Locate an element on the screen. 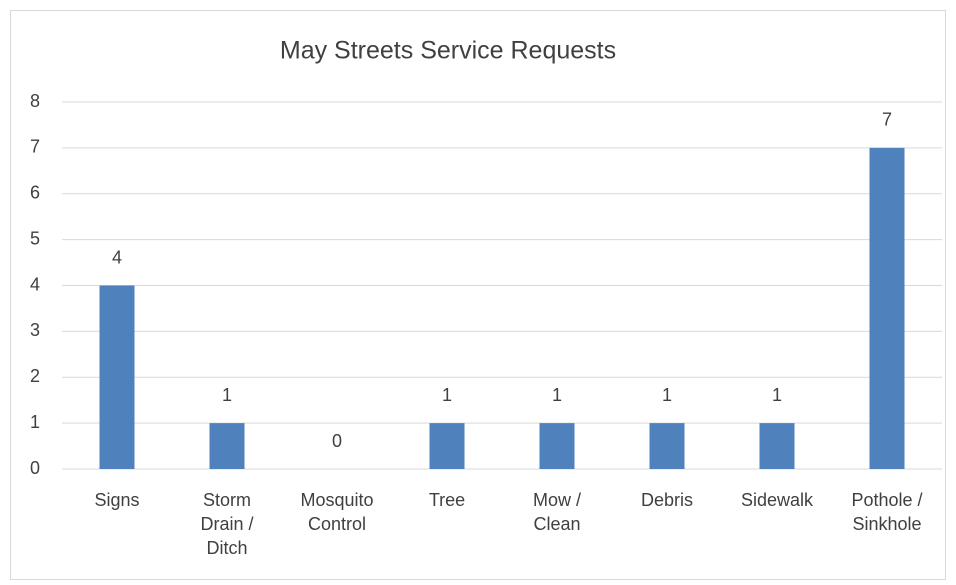  chart-title: May Streets Service Requests is located at coordinates (448, 51).